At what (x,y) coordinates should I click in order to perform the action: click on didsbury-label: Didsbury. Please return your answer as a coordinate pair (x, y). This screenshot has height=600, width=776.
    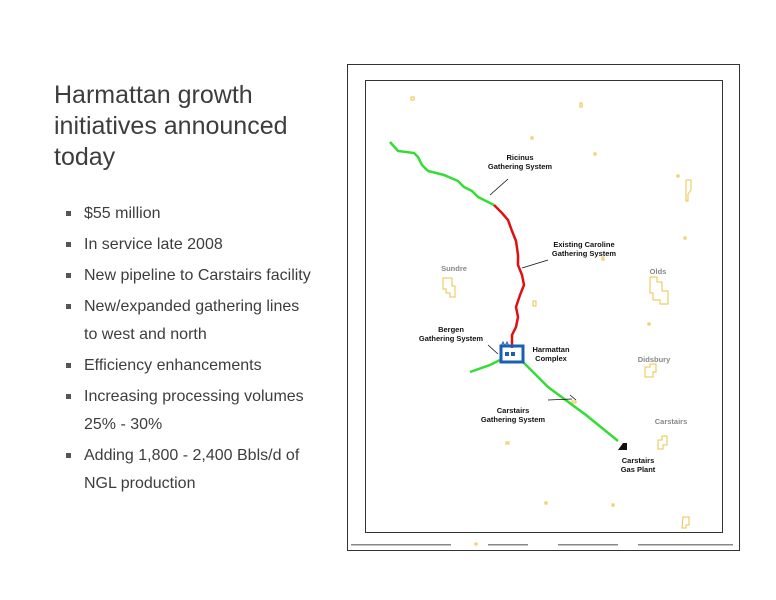
    Looking at the image, I should click on (654, 359).